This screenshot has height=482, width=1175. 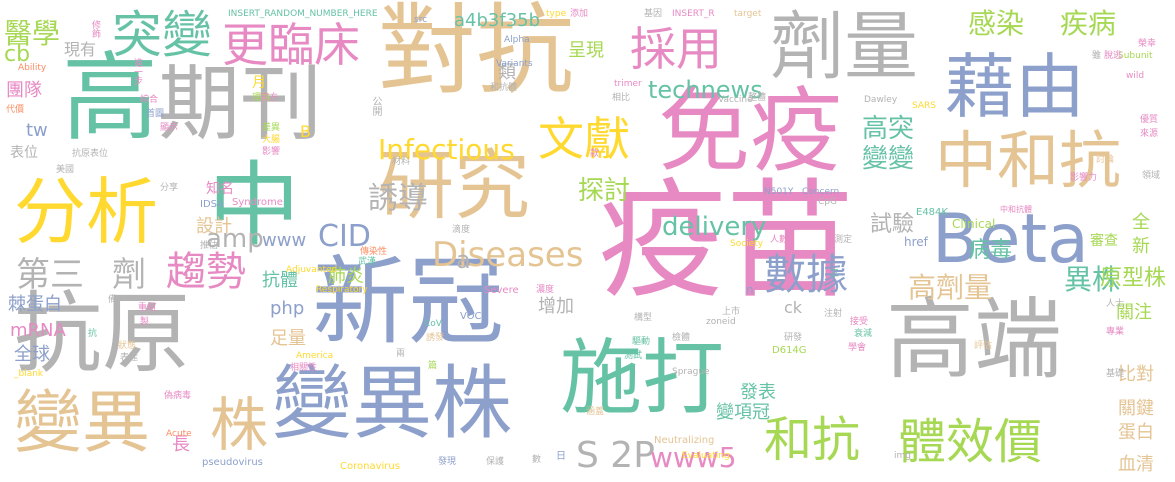 I want to click on cloud-word: 滴度, so click(x=461, y=230).